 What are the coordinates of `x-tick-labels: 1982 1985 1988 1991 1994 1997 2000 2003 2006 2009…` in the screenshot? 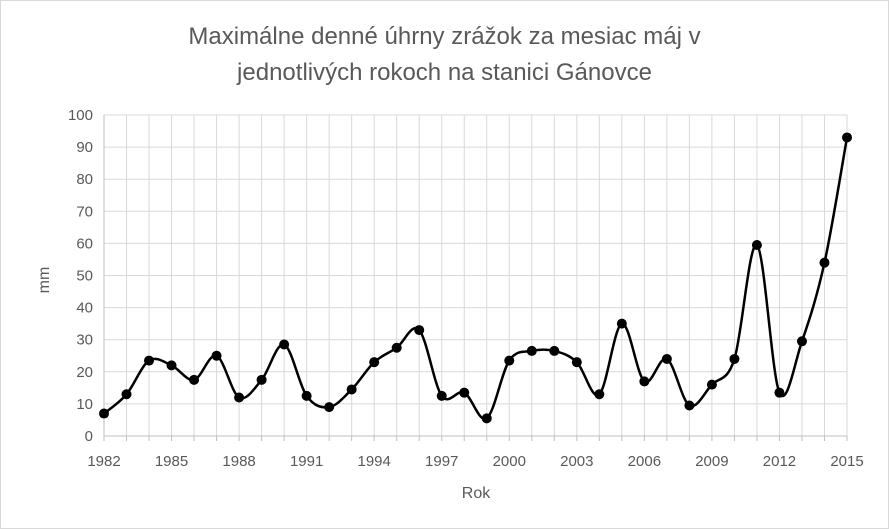 It's located at (475, 461).